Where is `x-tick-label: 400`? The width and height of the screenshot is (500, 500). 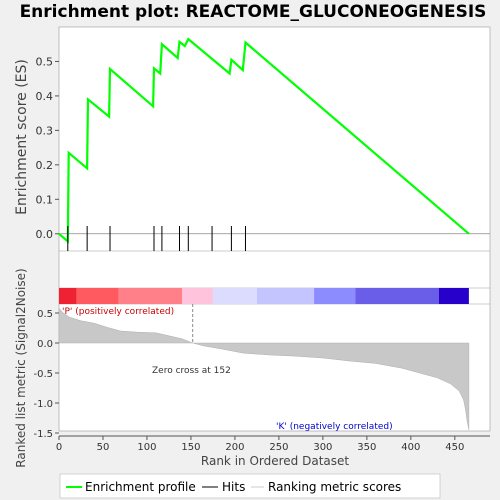
x-tick-label: 400 is located at coordinates (410, 447).